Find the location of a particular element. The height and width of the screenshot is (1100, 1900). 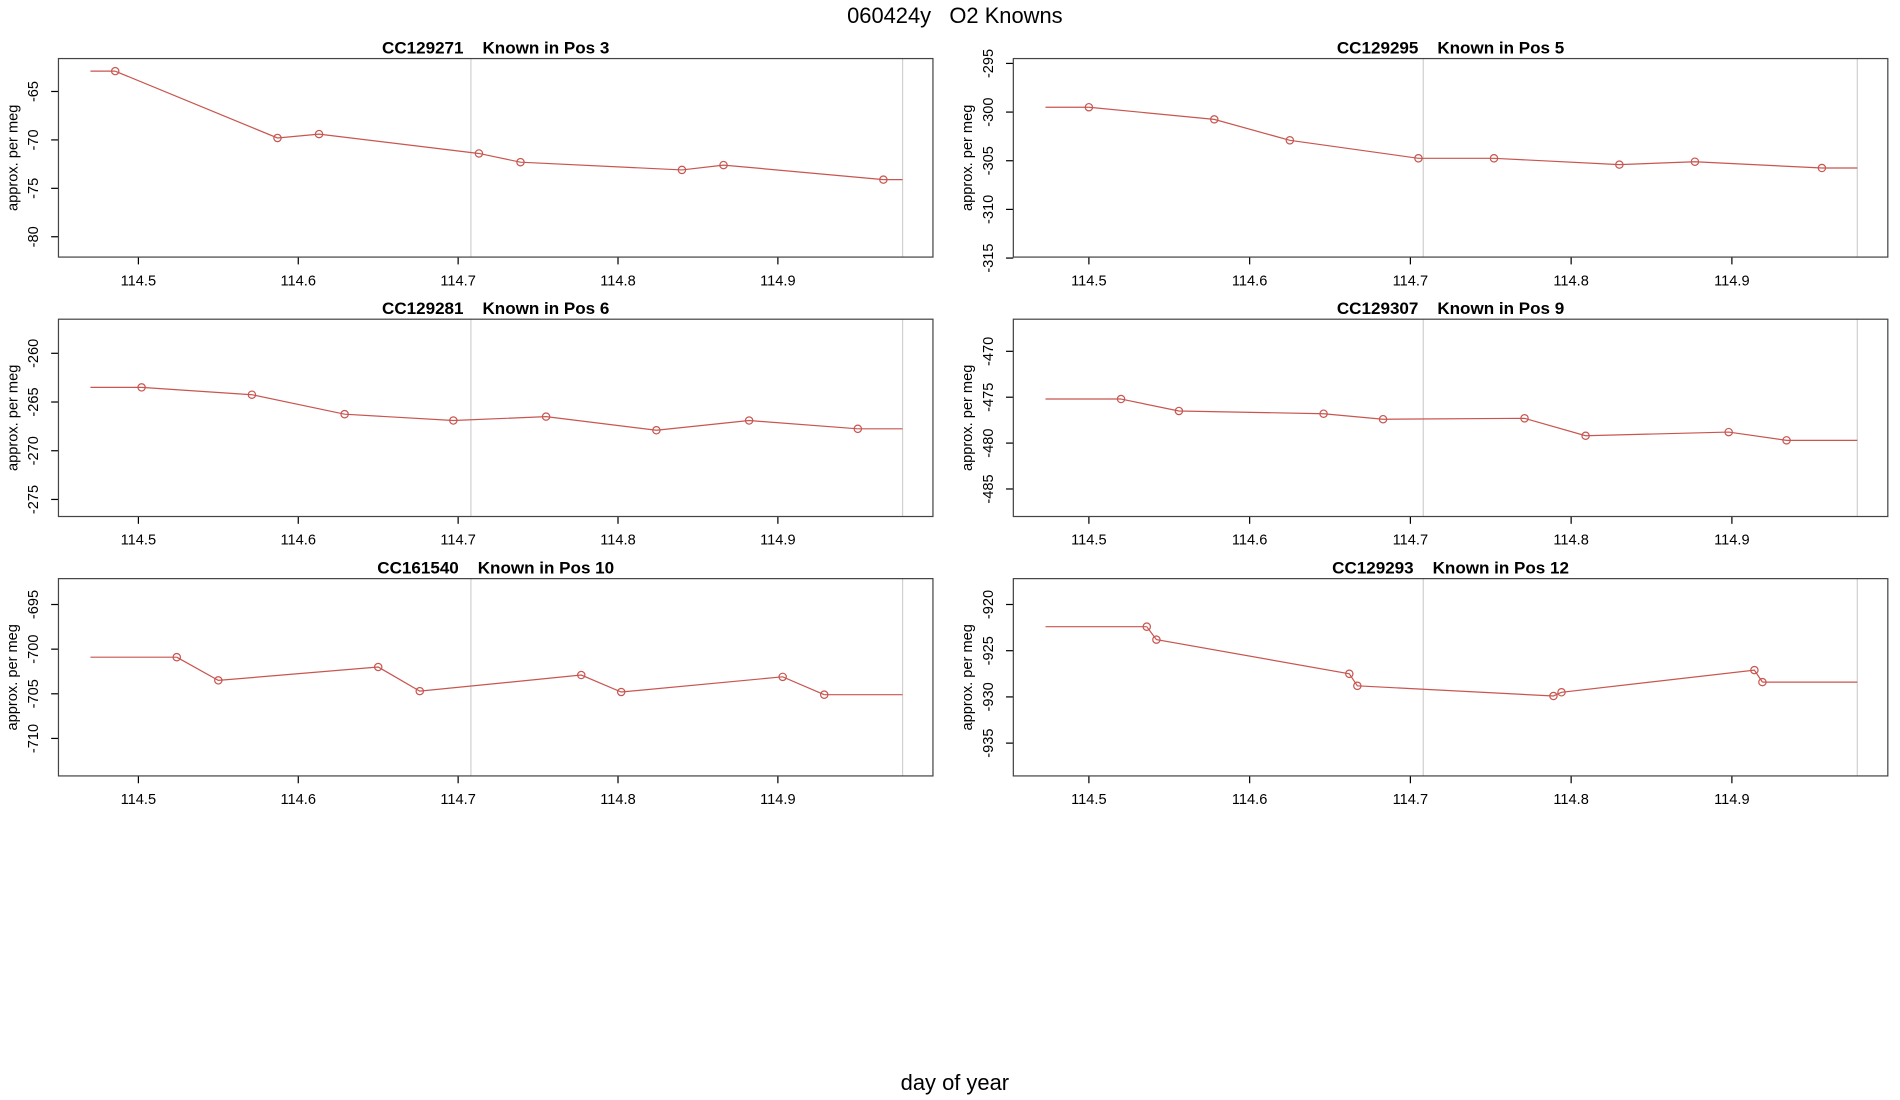

y-tick-label: -925 is located at coordinates (989, 650).